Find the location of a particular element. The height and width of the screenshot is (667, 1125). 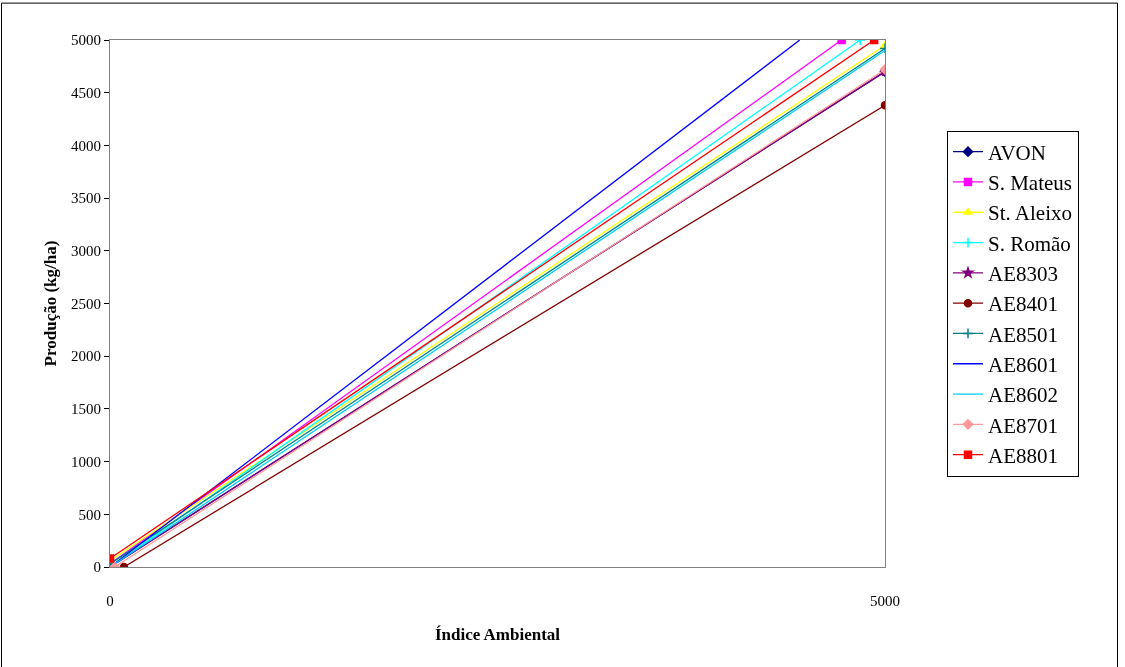

y-tick-label: 4000 is located at coordinates (86, 145).